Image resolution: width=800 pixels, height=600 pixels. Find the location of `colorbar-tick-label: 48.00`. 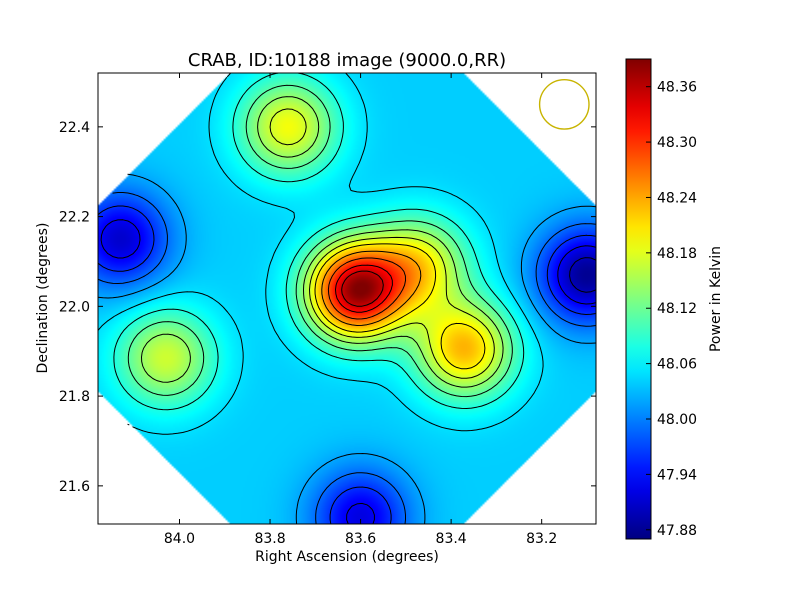

colorbar-tick-label: 48.00 is located at coordinates (677, 420).